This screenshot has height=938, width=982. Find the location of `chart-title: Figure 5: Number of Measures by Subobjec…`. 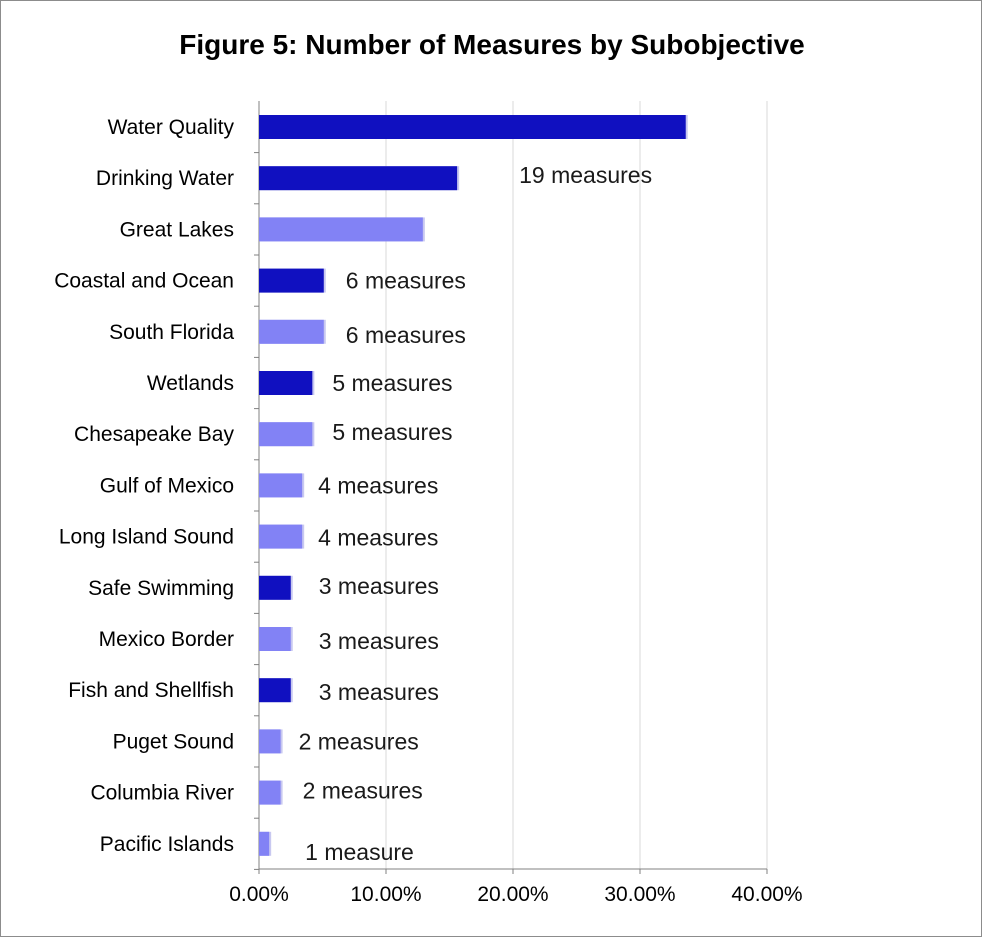

chart-title: Figure 5: Number of Measures by Subobjec… is located at coordinates (492, 44).